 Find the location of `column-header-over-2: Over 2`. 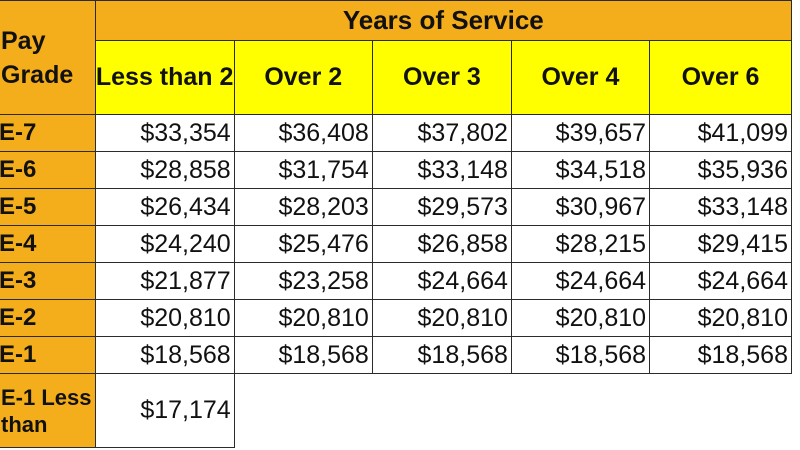

column-header-over-2: Over 2 is located at coordinates (303, 77).